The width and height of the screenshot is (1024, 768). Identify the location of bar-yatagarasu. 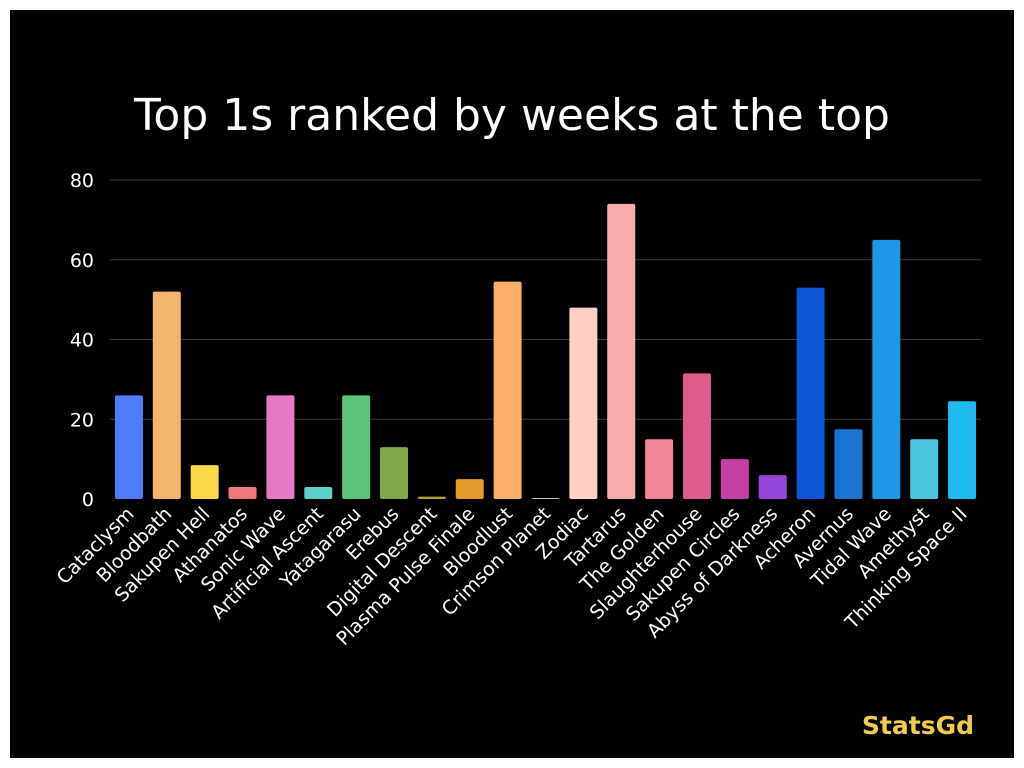
(356, 447).